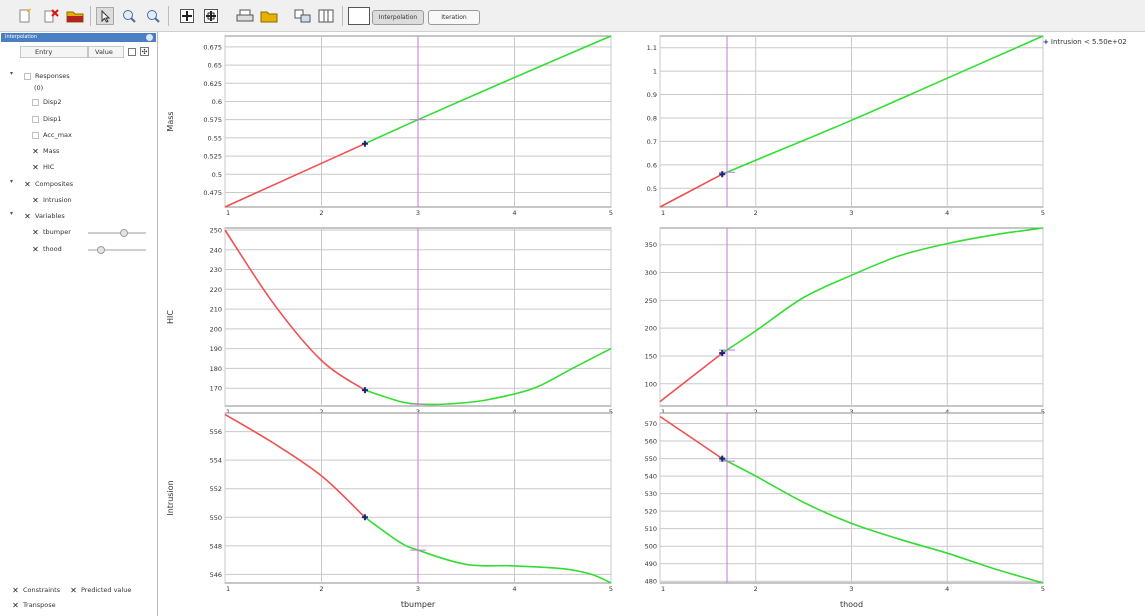  Describe the element at coordinates (40, 76) in the screenshot. I see `responses-group: ▾ Responses` at that location.